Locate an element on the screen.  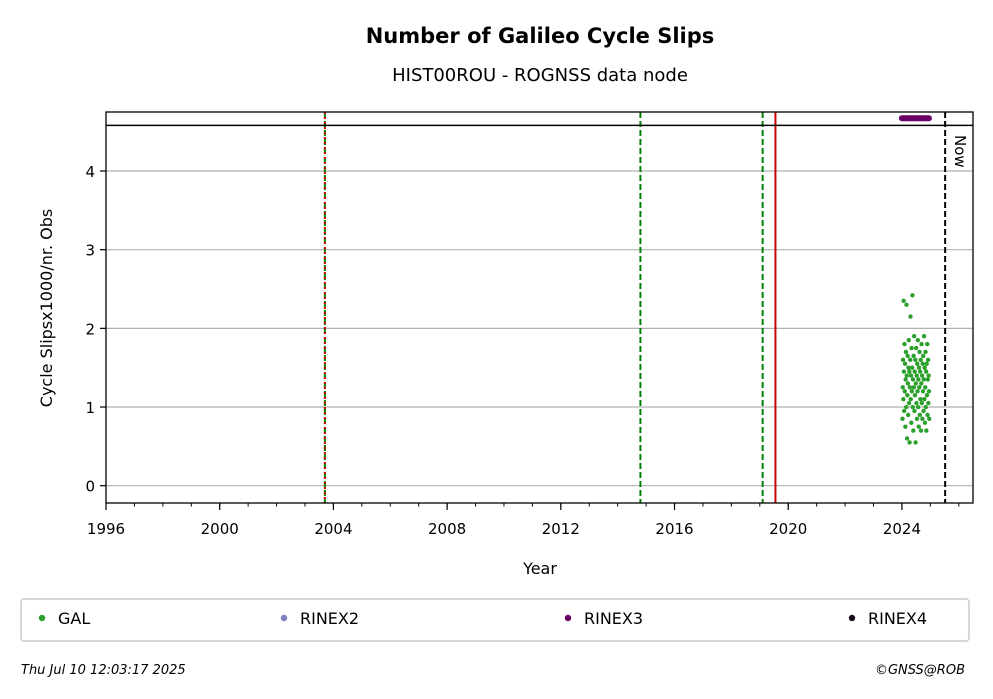
footer-copyright: ©GNSS@ROB is located at coordinates (920, 670).